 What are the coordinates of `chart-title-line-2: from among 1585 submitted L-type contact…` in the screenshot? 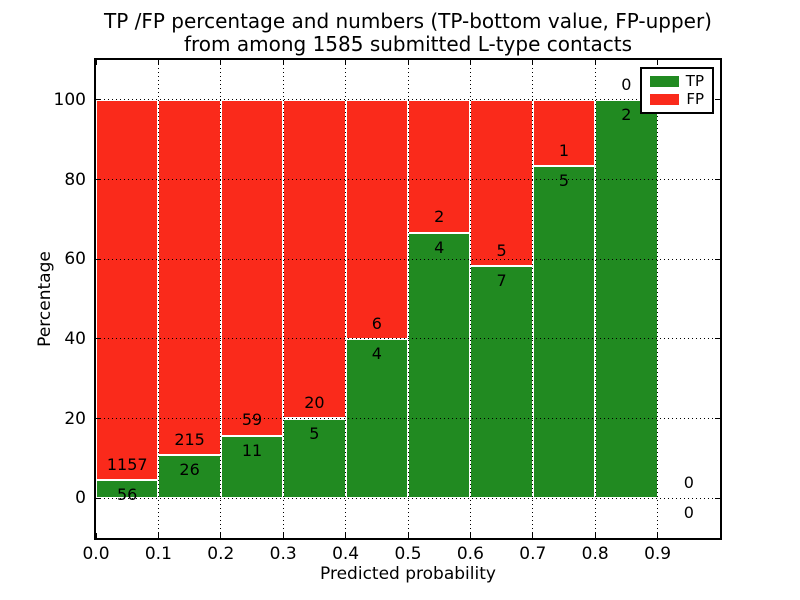 It's located at (408, 44).